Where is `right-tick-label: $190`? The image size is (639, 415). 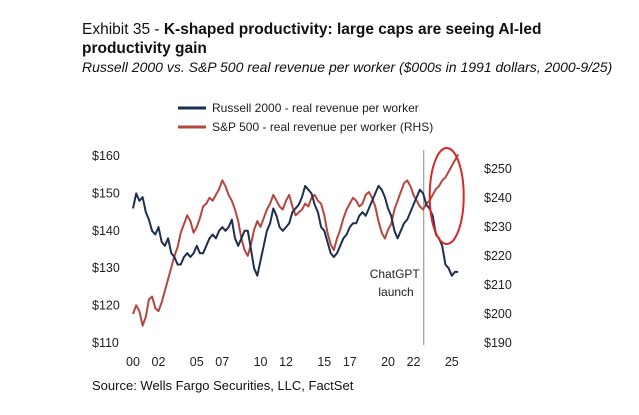 right-tick-label: $190 is located at coordinates (498, 343).